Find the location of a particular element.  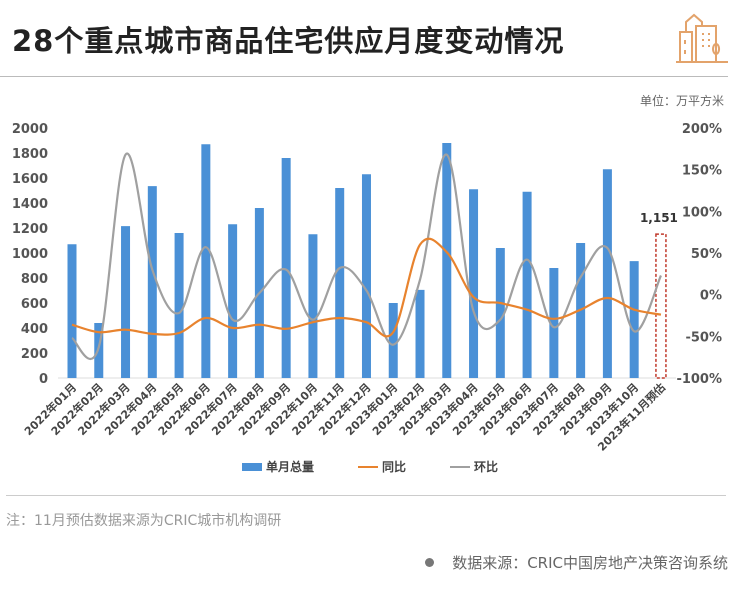

legend-swatch-bar is located at coordinates (251, 466).